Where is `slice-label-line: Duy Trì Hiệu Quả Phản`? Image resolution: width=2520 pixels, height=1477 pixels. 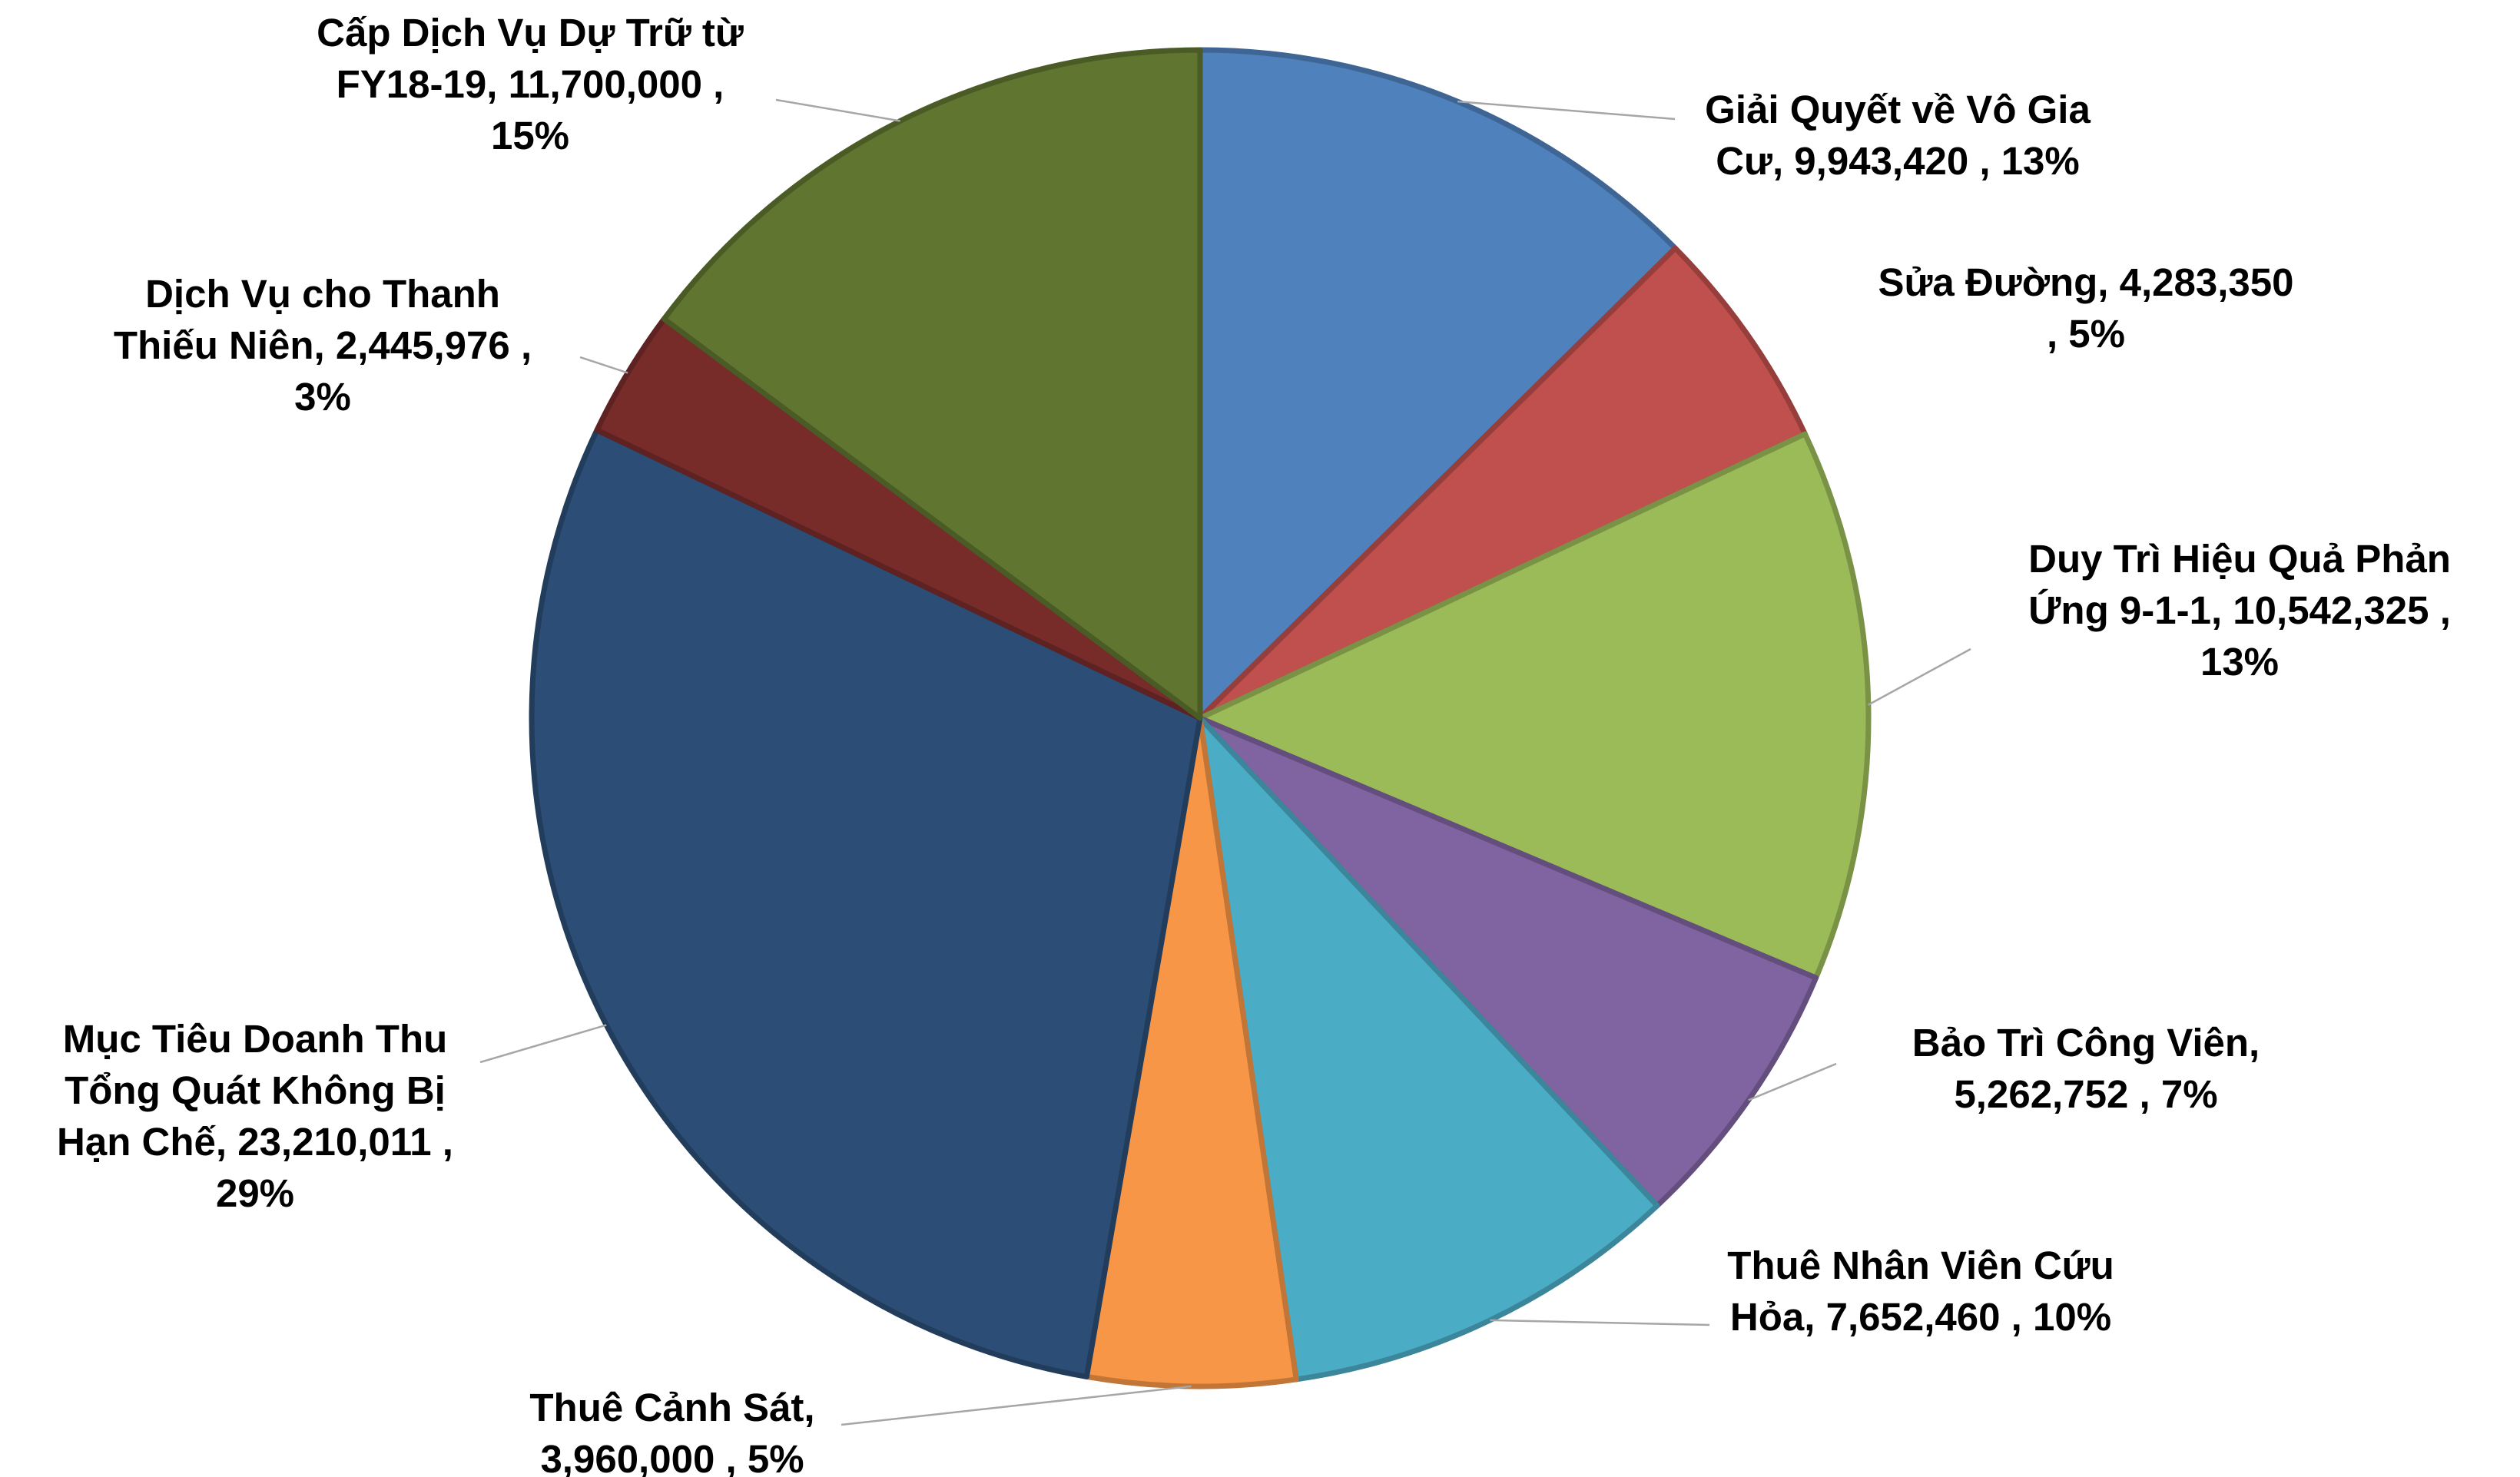
slice-label-line: Duy Trì Hiệu Quả Phản is located at coordinates (2239, 559).